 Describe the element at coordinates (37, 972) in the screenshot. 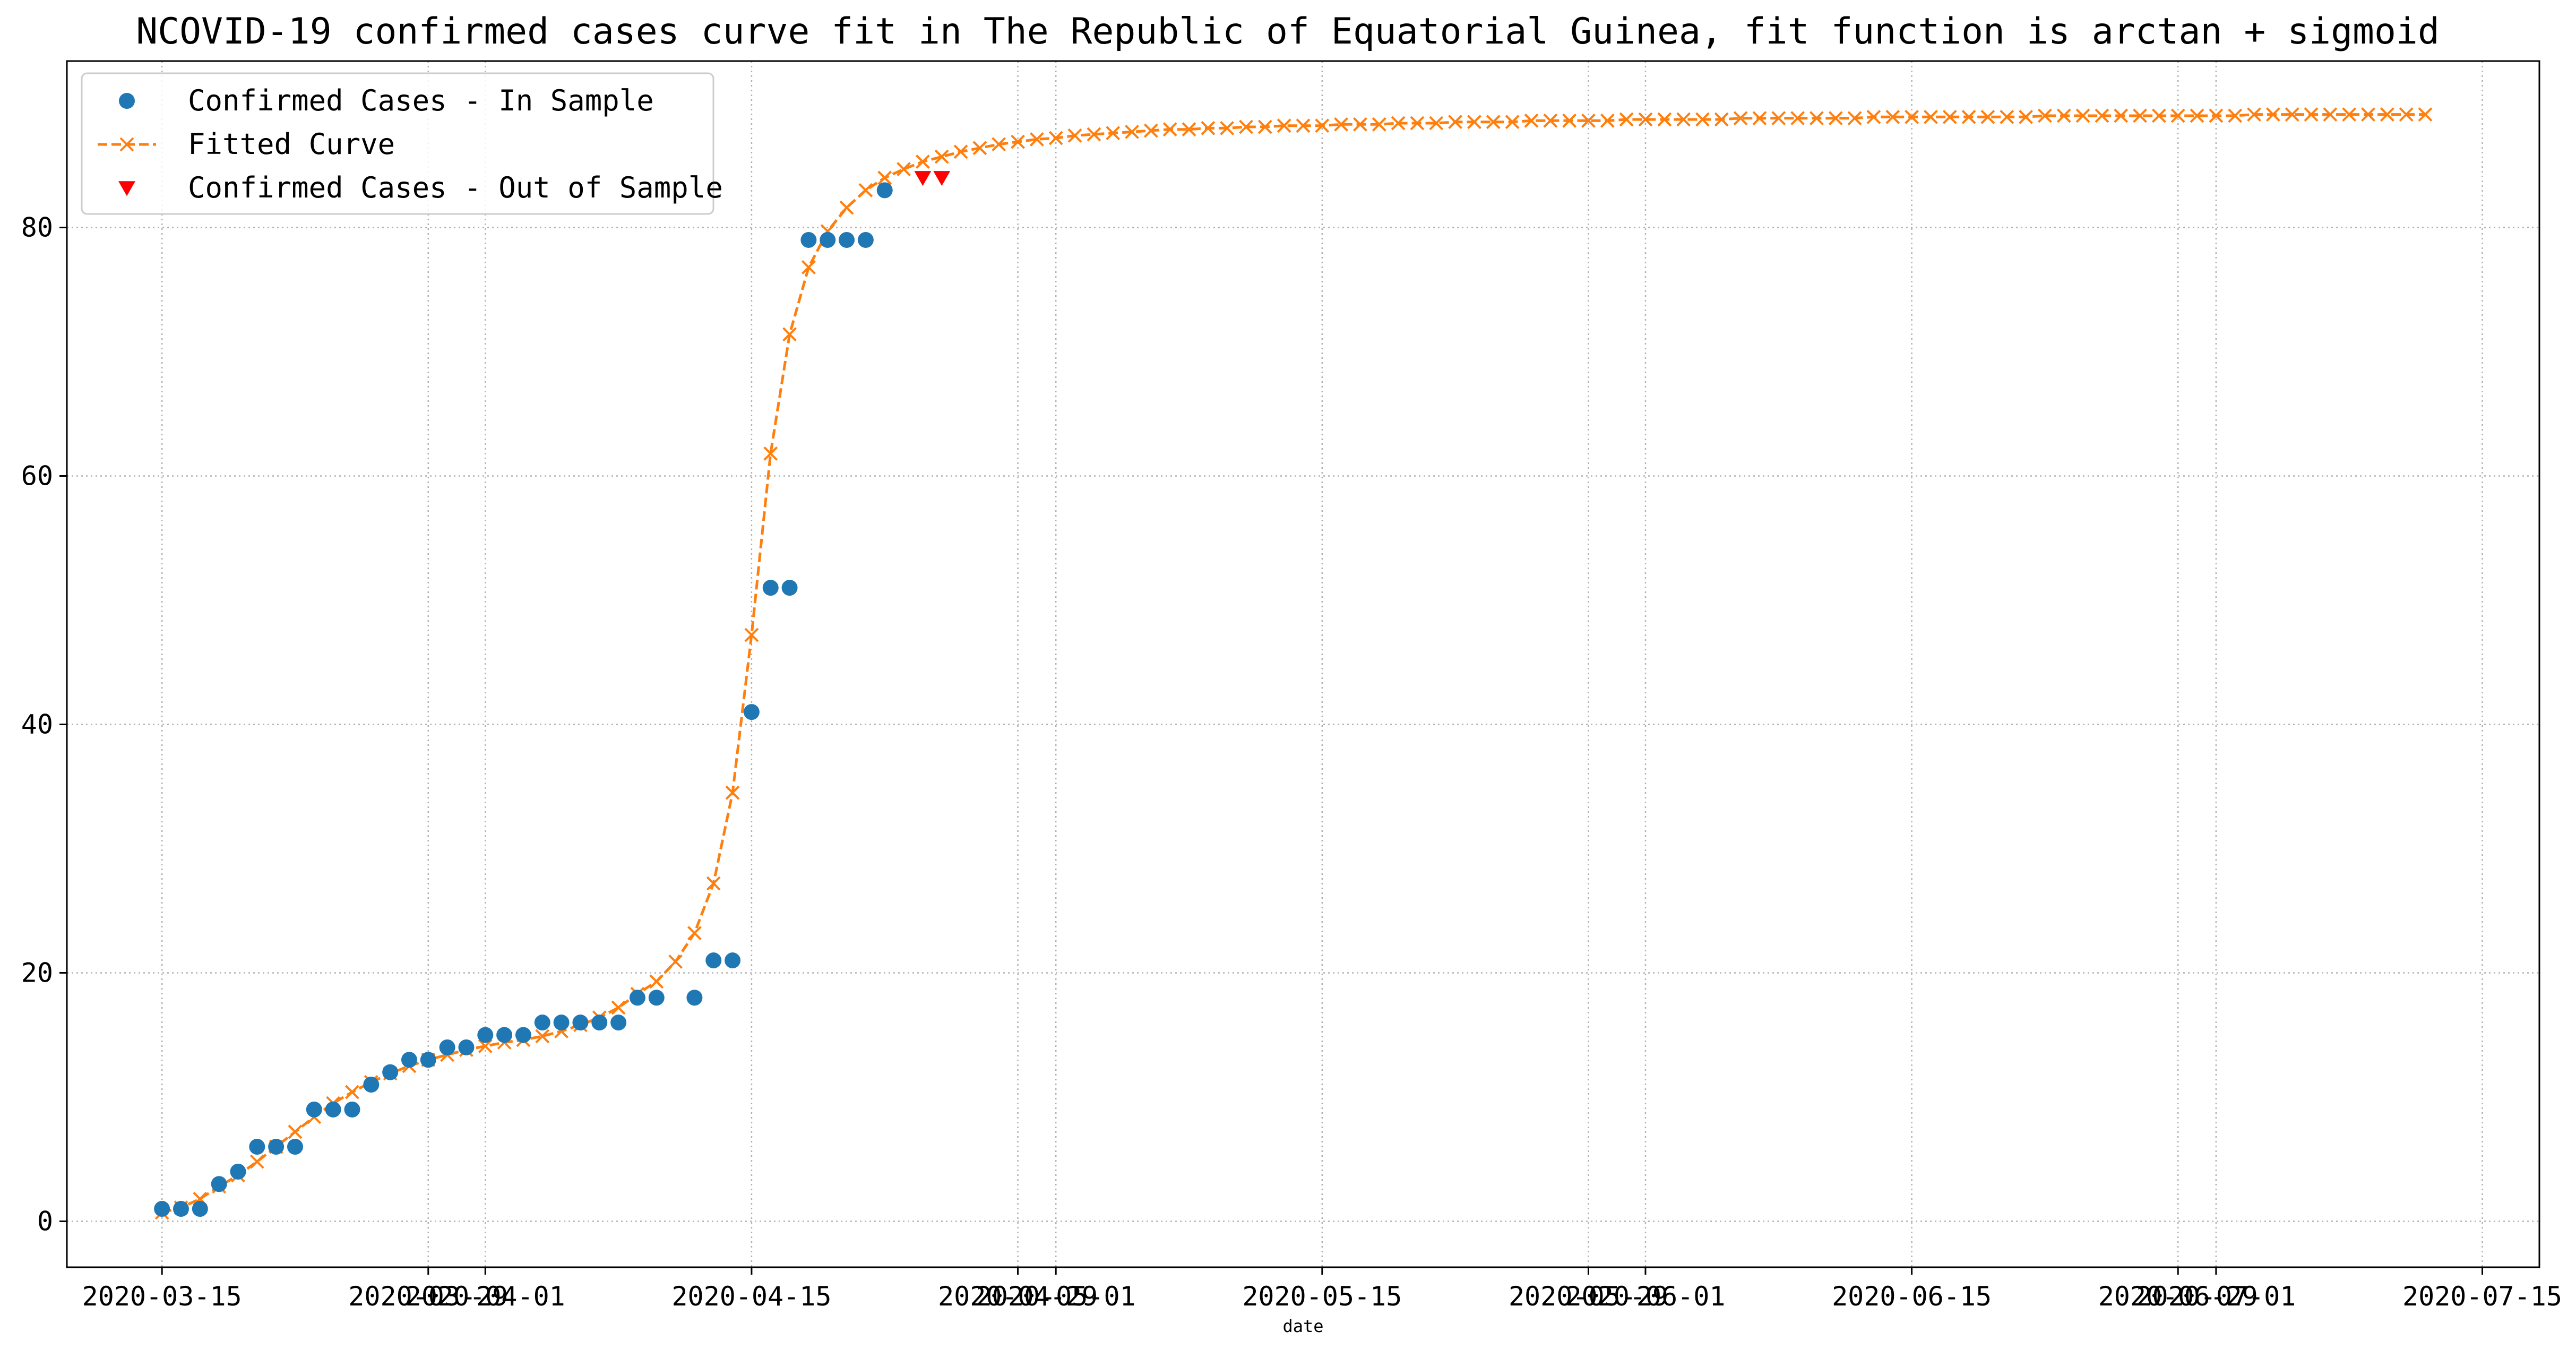

I see `y-tick-label: 20` at that location.